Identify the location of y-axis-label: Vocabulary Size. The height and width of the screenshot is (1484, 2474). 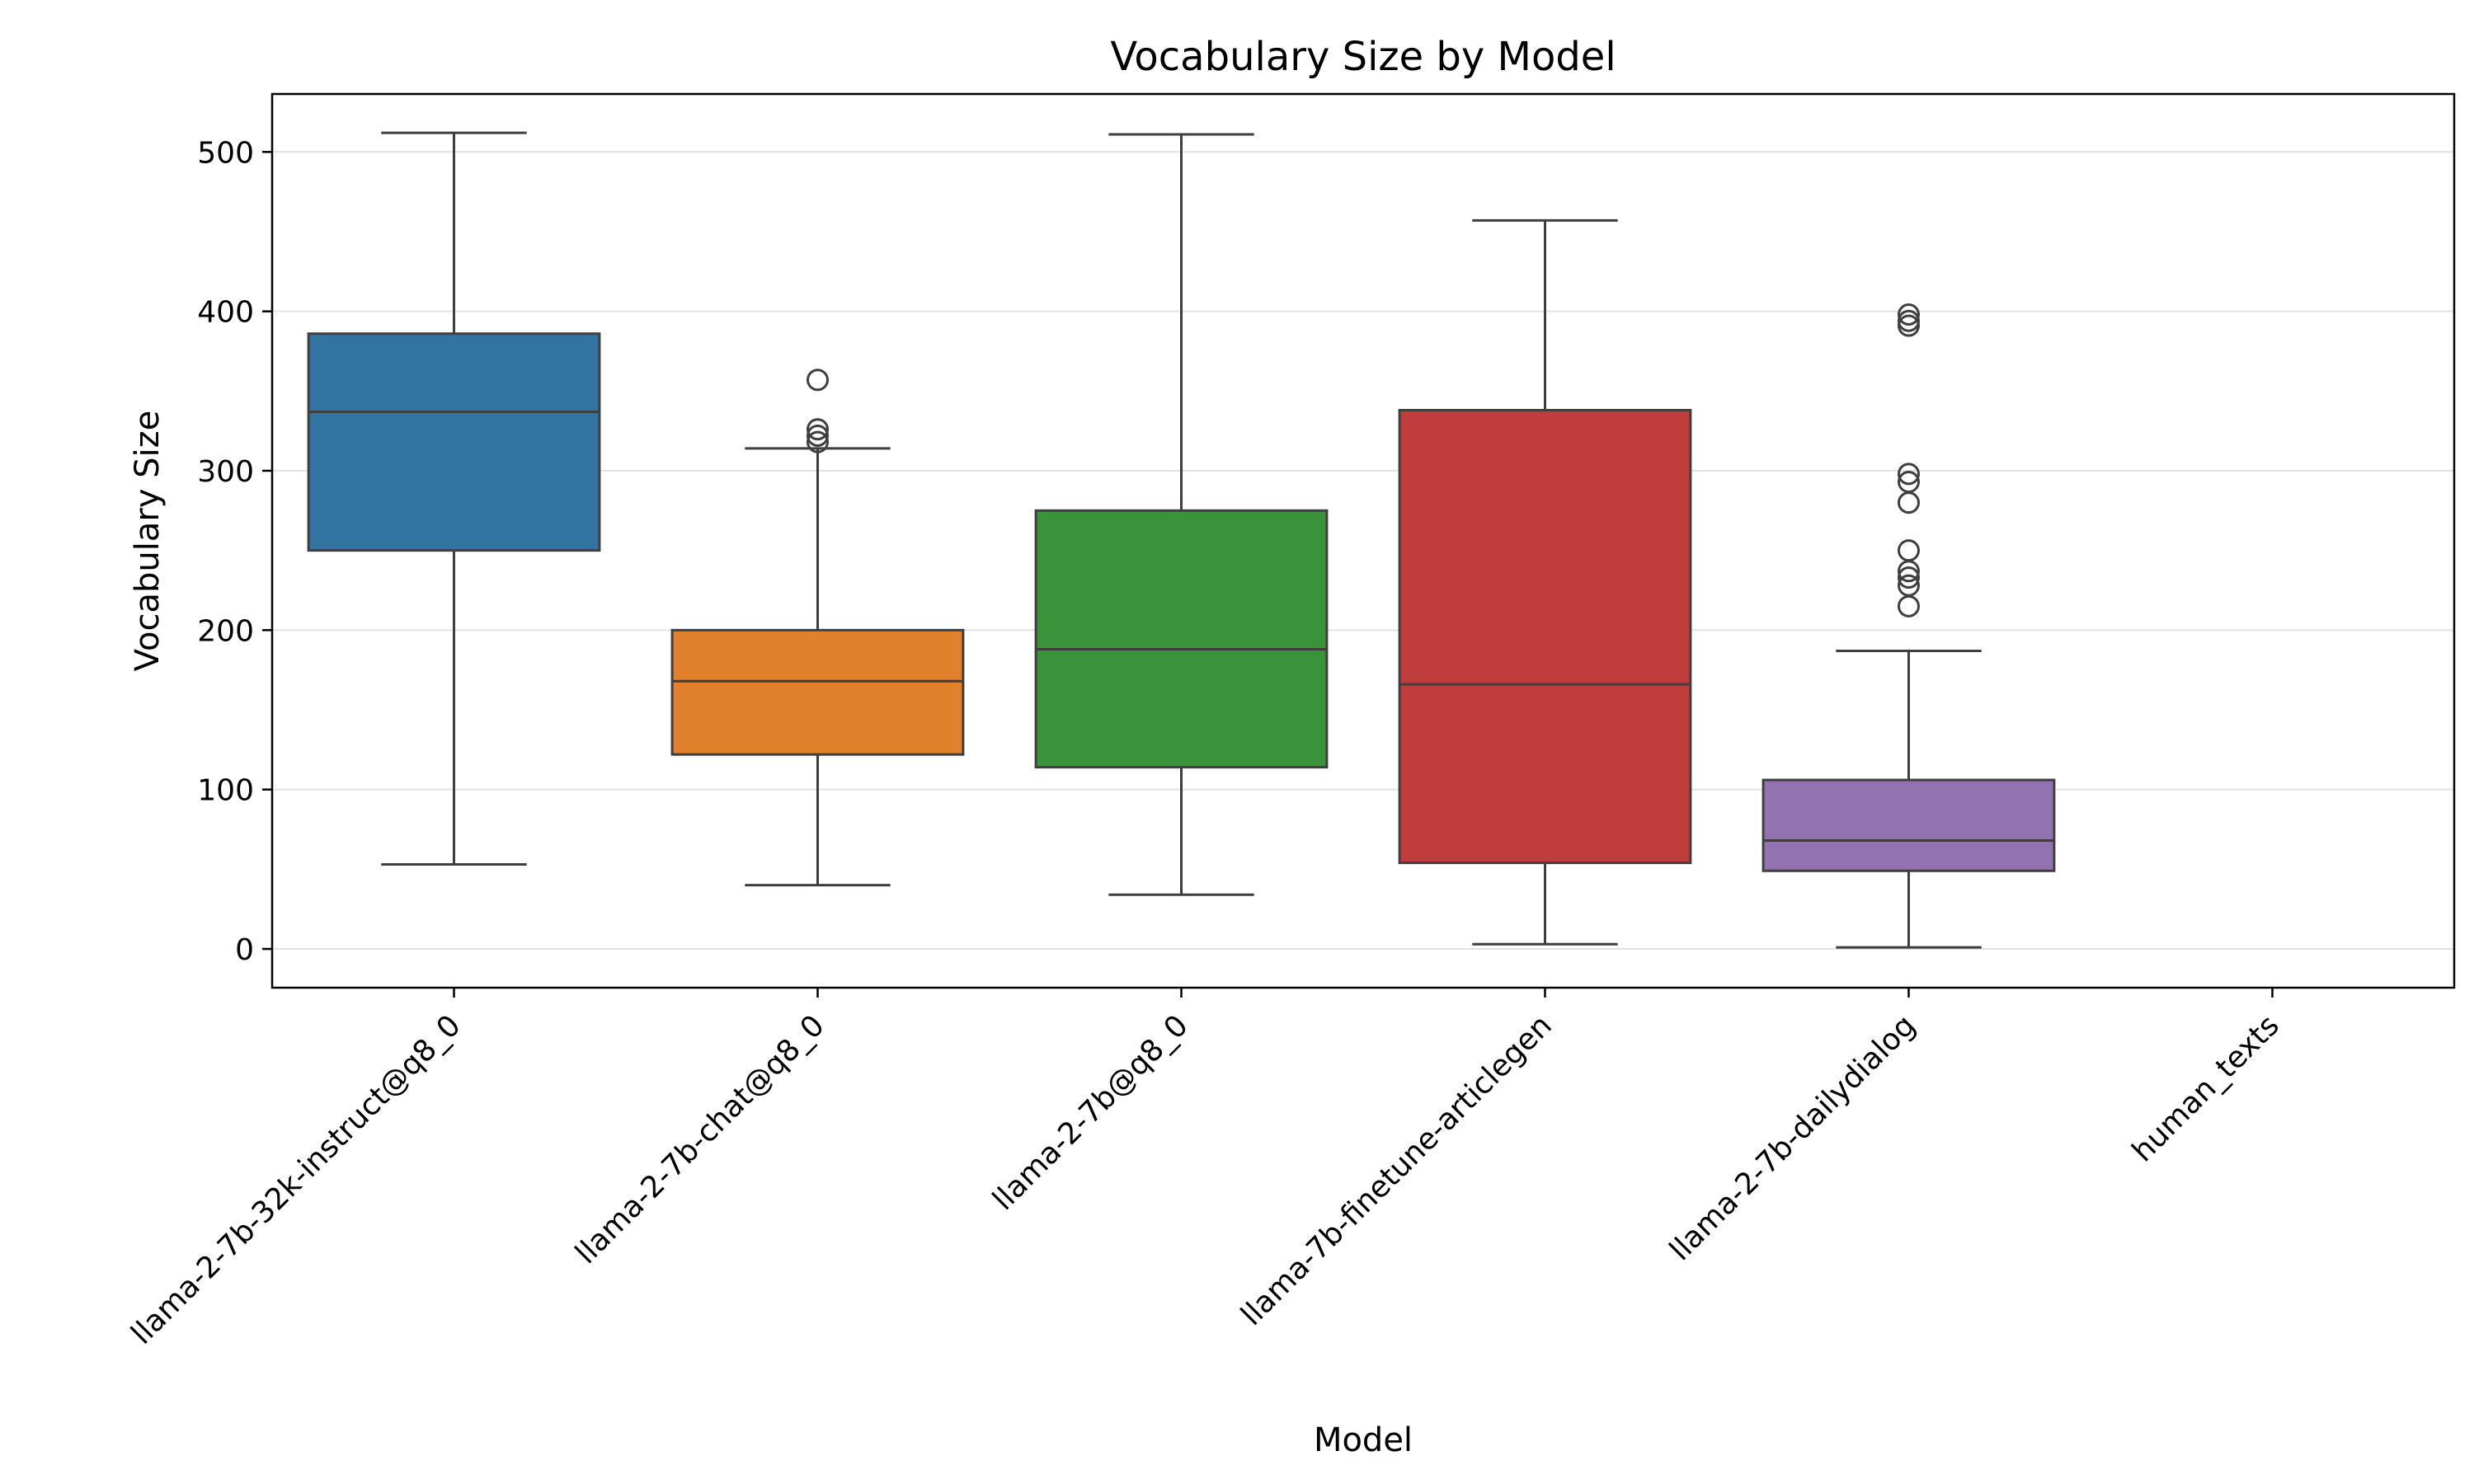
(148, 541).